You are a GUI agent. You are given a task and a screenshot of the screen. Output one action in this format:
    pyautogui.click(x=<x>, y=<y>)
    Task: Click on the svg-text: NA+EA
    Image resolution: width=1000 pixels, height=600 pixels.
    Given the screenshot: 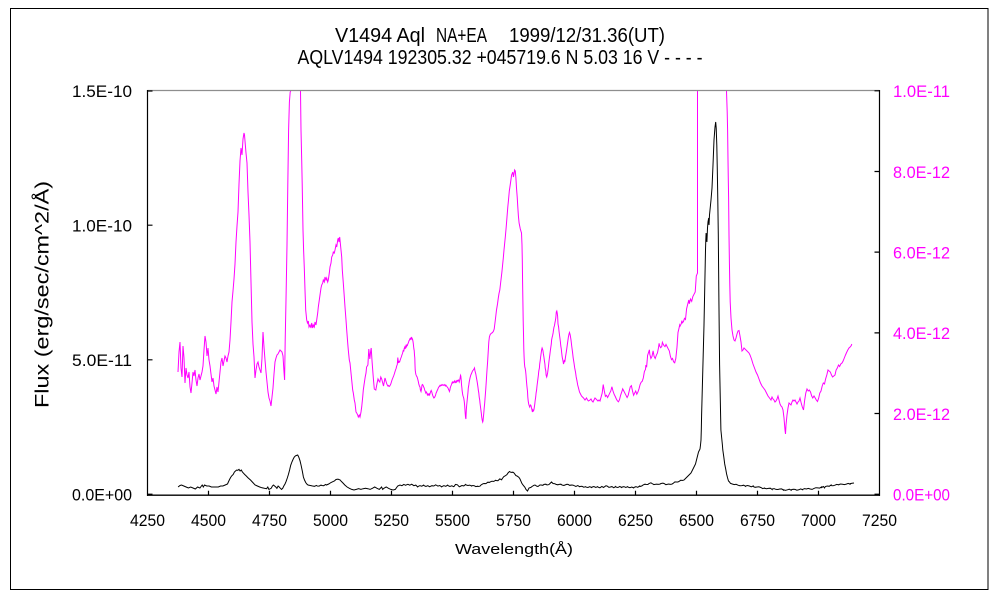 What is the action you would take?
    pyautogui.click(x=461, y=35)
    